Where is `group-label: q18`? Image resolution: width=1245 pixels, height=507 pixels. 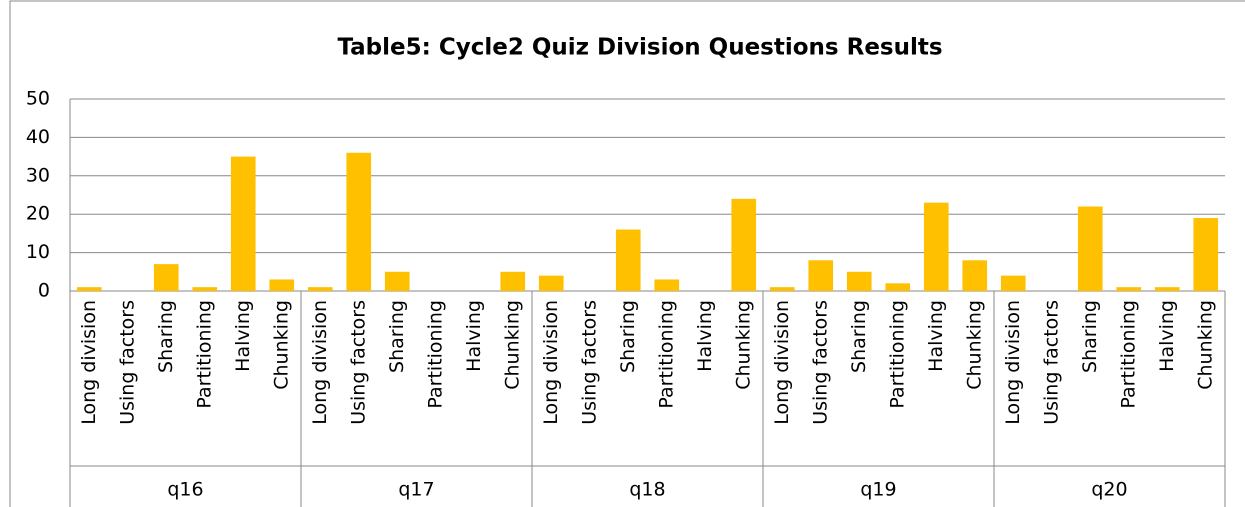 group-label: q18 is located at coordinates (647, 490).